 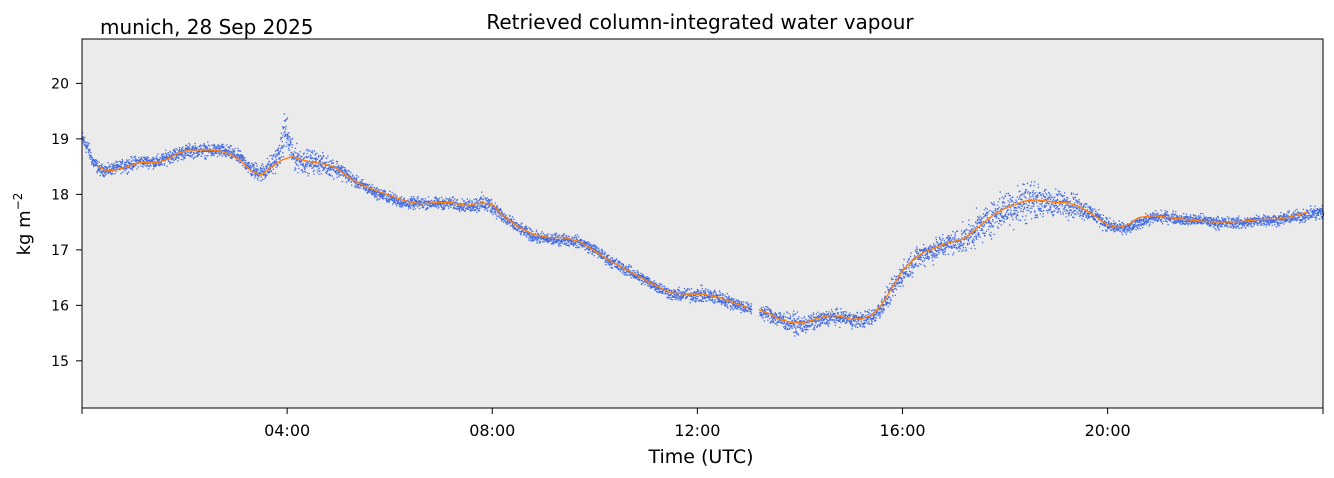 I want to click on y-axis-label: kg m−2, so click(x=23, y=224).